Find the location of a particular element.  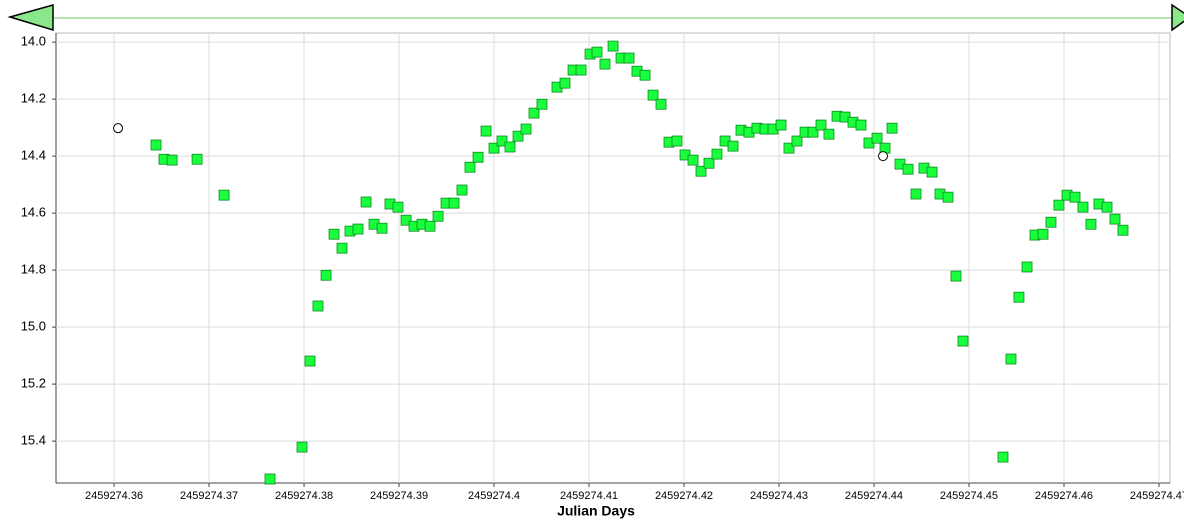

x-tick-label: 2459274.45 is located at coordinates (969, 496).